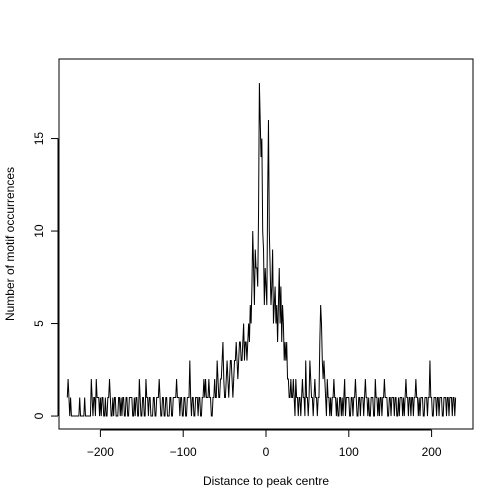  Describe the element at coordinates (39, 231) in the screenshot. I see `y-tick-label: 10` at that location.